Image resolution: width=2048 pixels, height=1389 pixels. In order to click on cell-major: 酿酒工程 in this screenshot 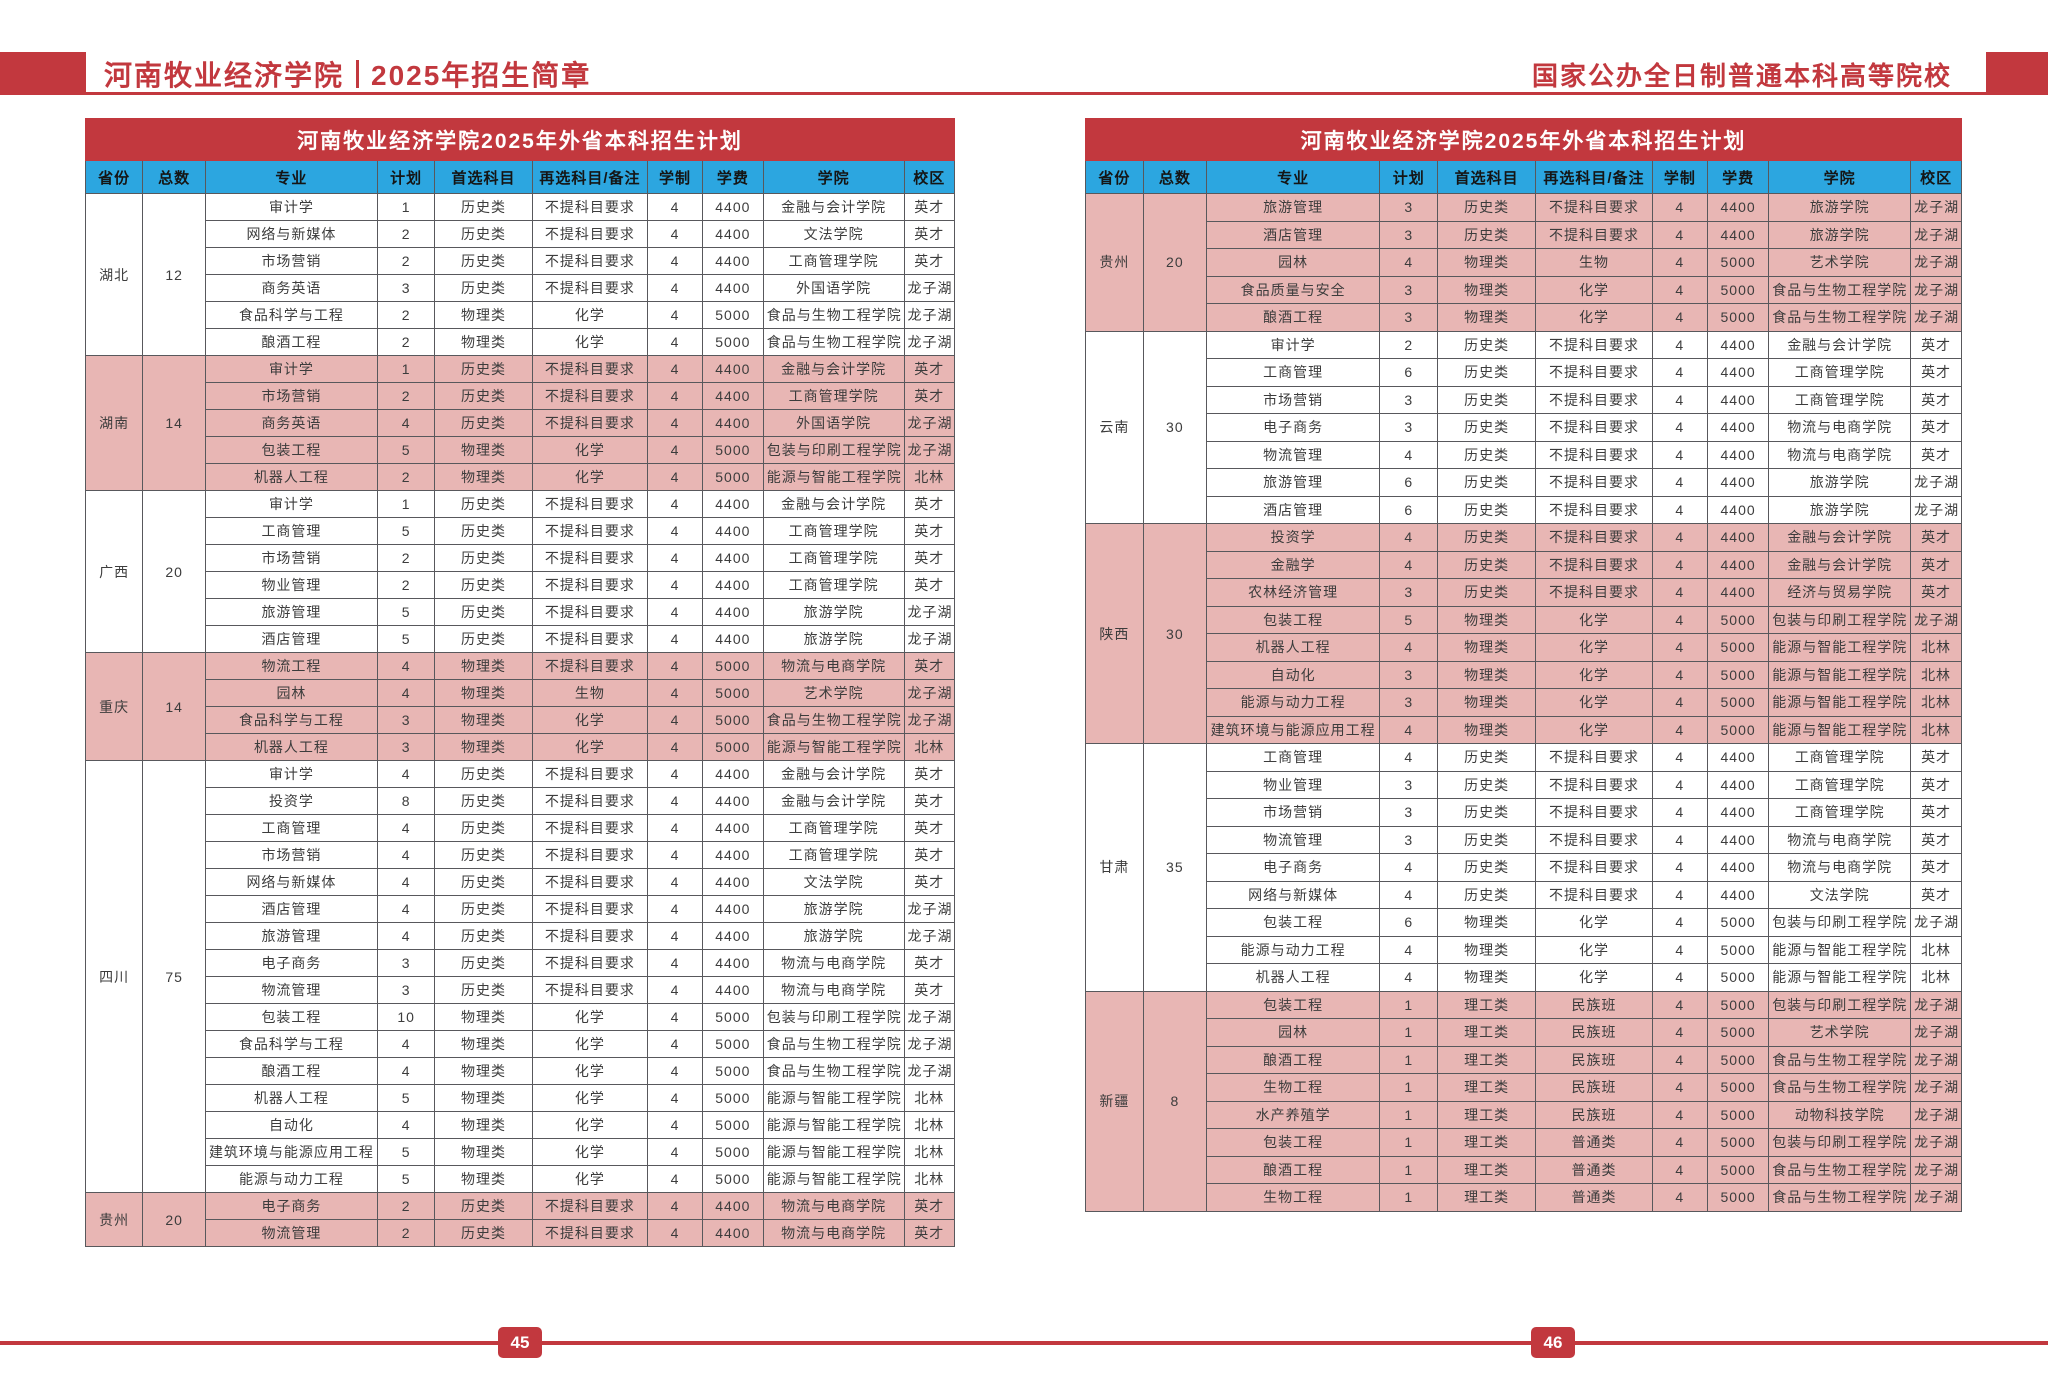, I will do `click(1293, 1169)`.